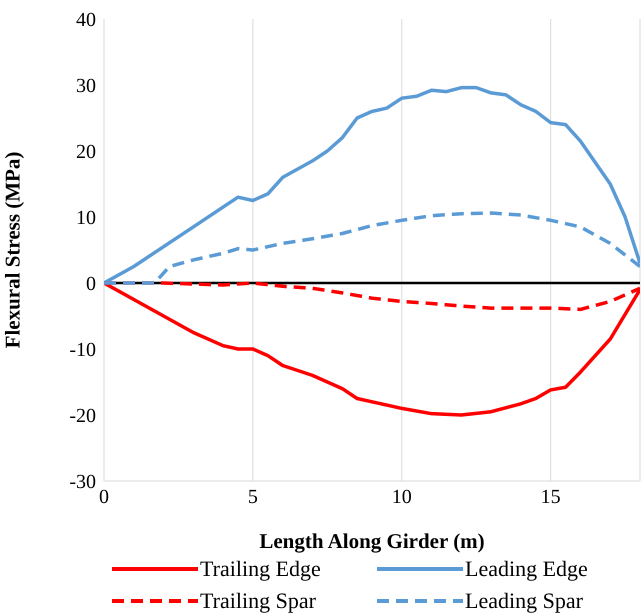 The image size is (644, 614). What do you see at coordinates (402, 497) in the screenshot?
I see `x-tick-label: 10` at bounding box center [402, 497].